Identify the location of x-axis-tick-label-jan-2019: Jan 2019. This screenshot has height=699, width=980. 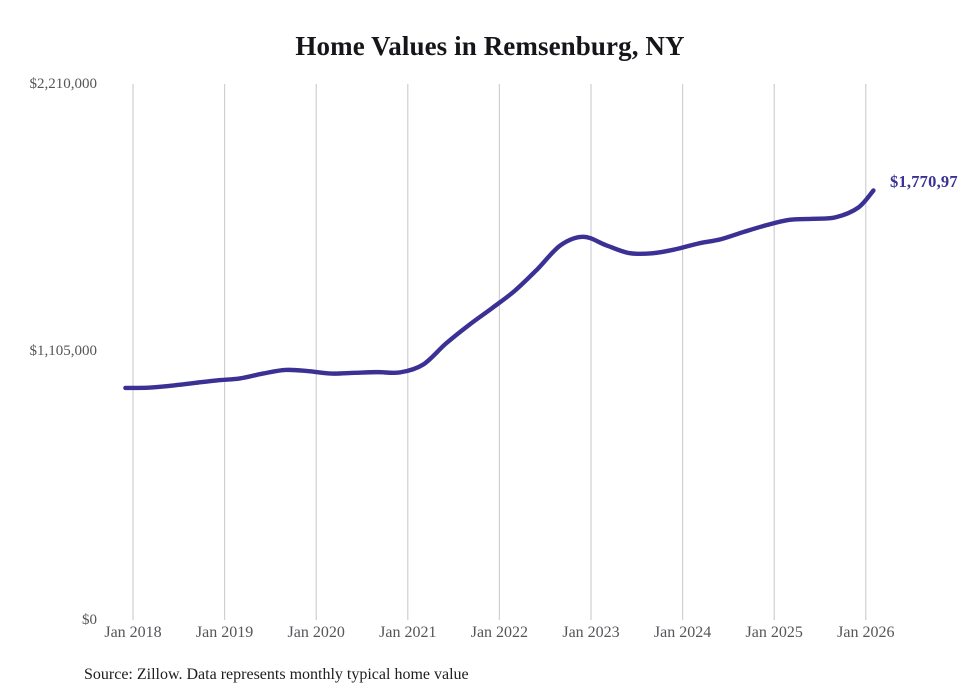
(224, 632).